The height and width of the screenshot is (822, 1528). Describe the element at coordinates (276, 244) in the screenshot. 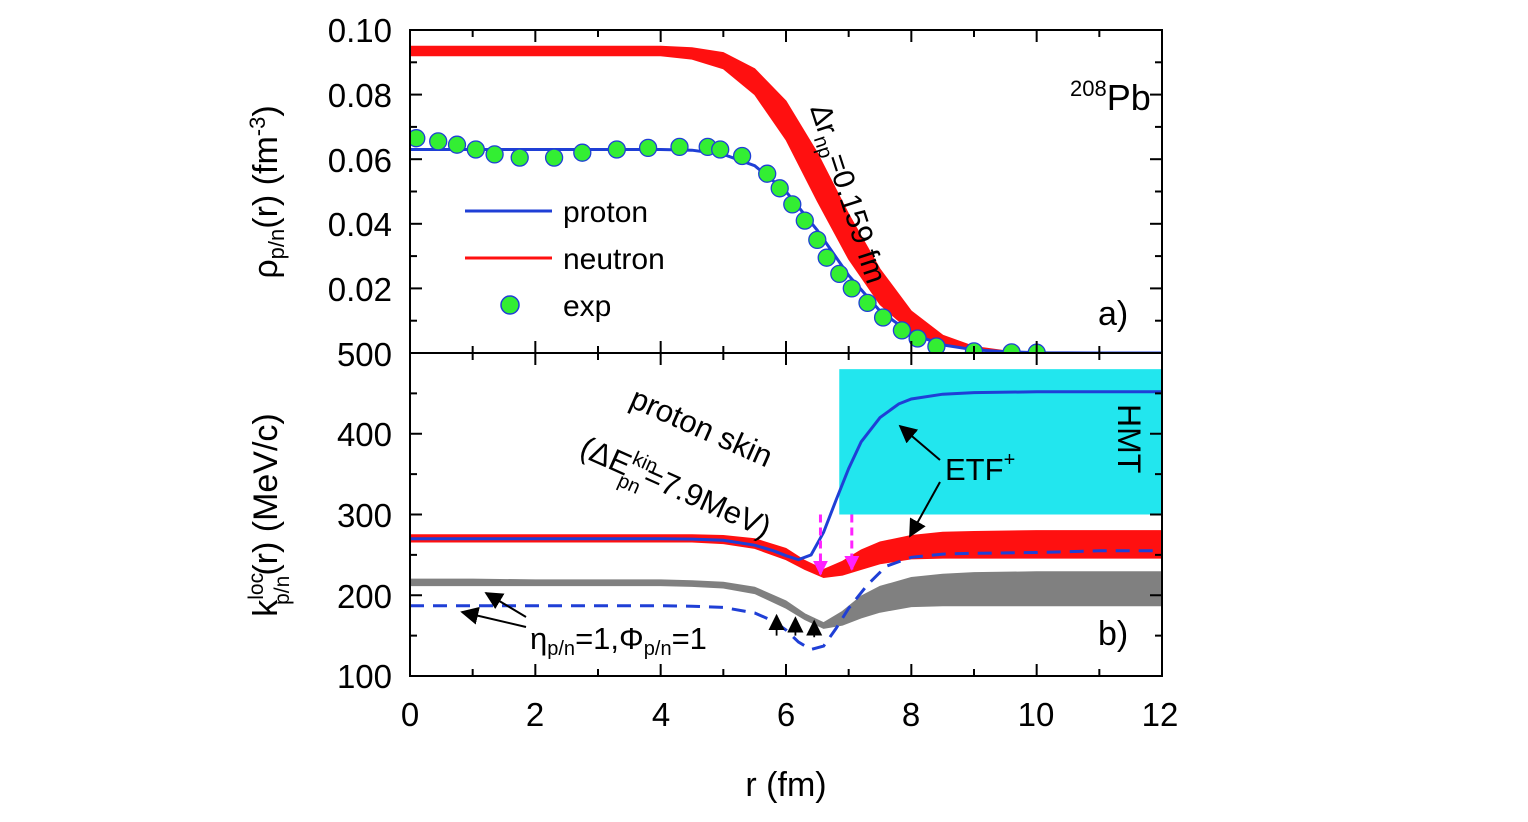

I see `ylabel-rho-sub: p/n` at that location.